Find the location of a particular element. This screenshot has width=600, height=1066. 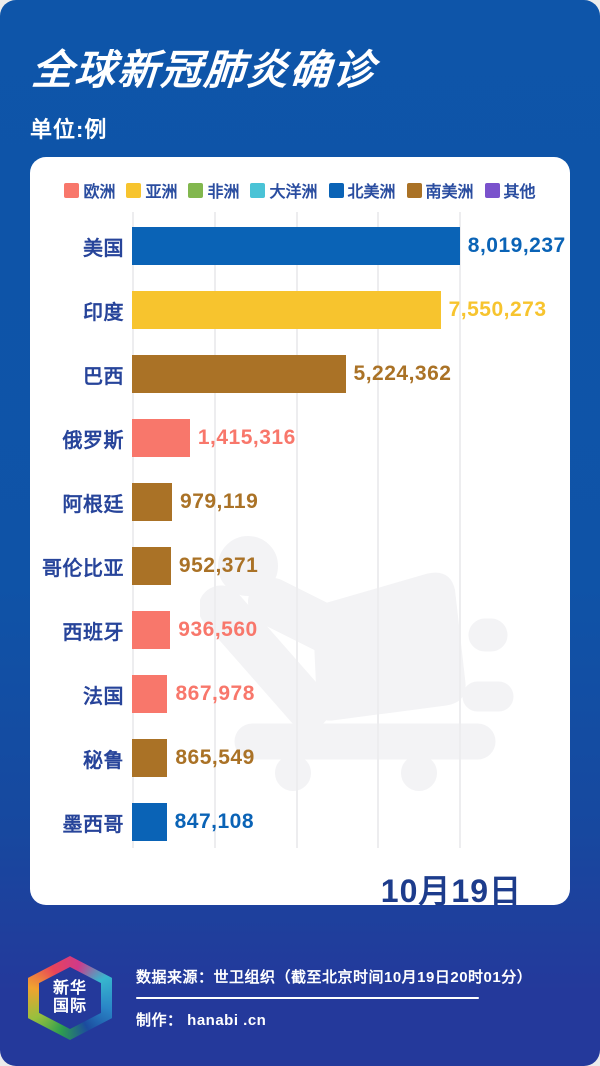

value-label: 979,119 is located at coordinates (219, 501).